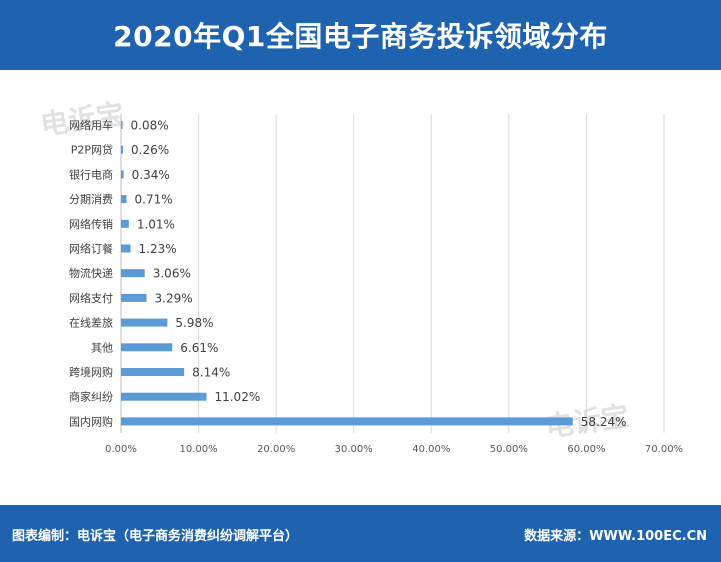 This screenshot has width=721, height=562. I want to click on category-label: 物流快递, so click(91, 273).